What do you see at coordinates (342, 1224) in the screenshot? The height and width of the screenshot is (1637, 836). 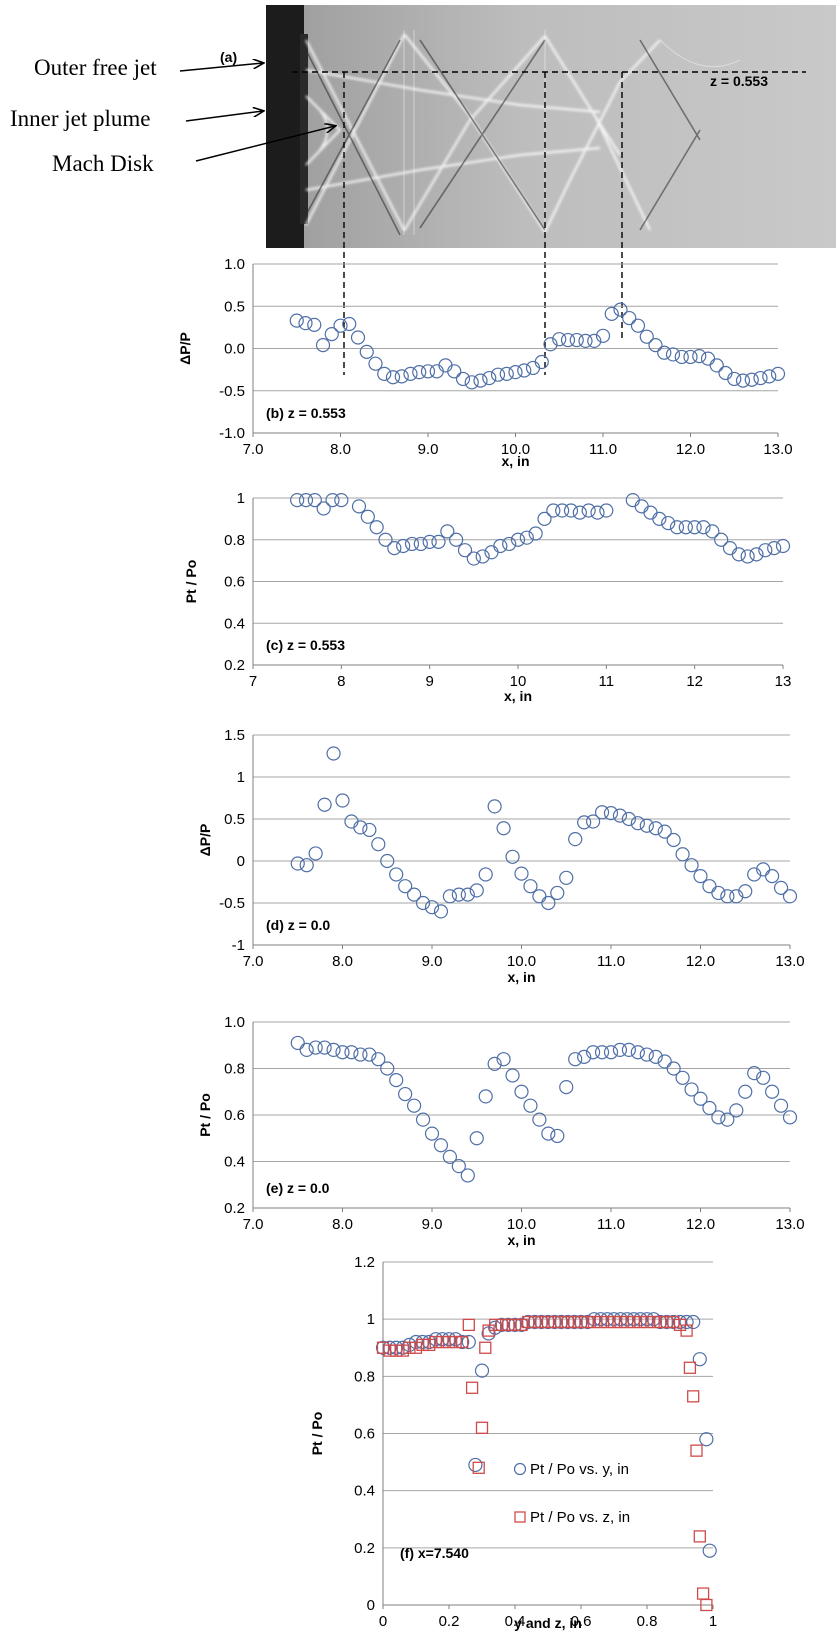 I see `x-tick-label: 8.0` at bounding box center [342, 1224].